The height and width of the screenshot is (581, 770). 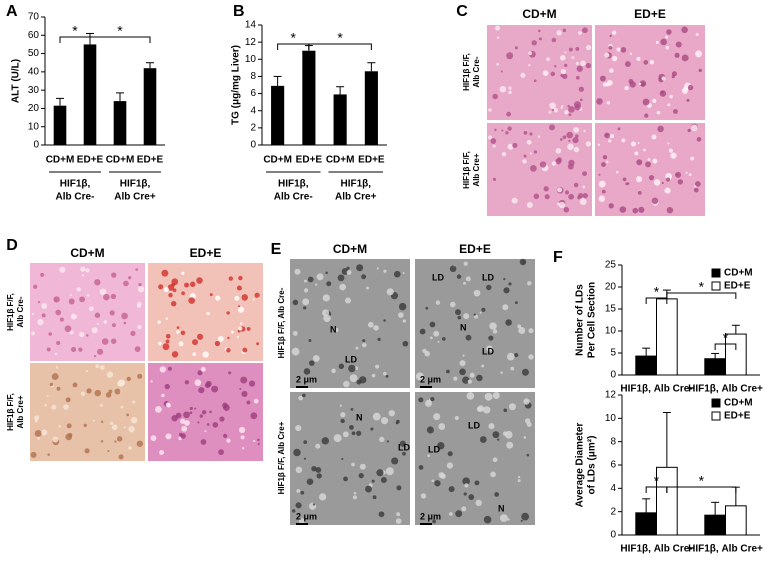 What do you see at coordinates (613, 375) in the screenshot?
I see `y-tick-label: 0` at bounding box center [613, 375].